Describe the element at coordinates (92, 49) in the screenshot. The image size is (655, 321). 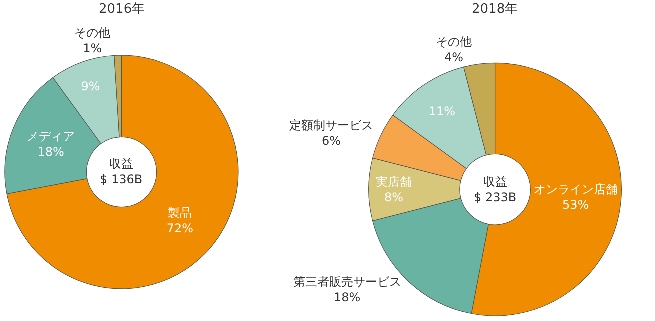
I see `data-label: 1%` at that location.